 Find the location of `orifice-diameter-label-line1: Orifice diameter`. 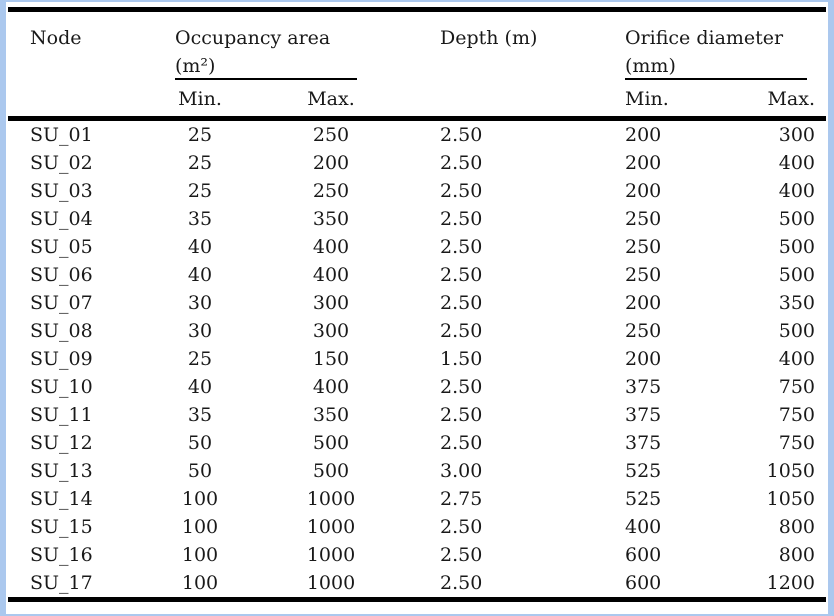

orifice-diameter-label-line1: Orifice diameter is located at coordinates (704, 38).